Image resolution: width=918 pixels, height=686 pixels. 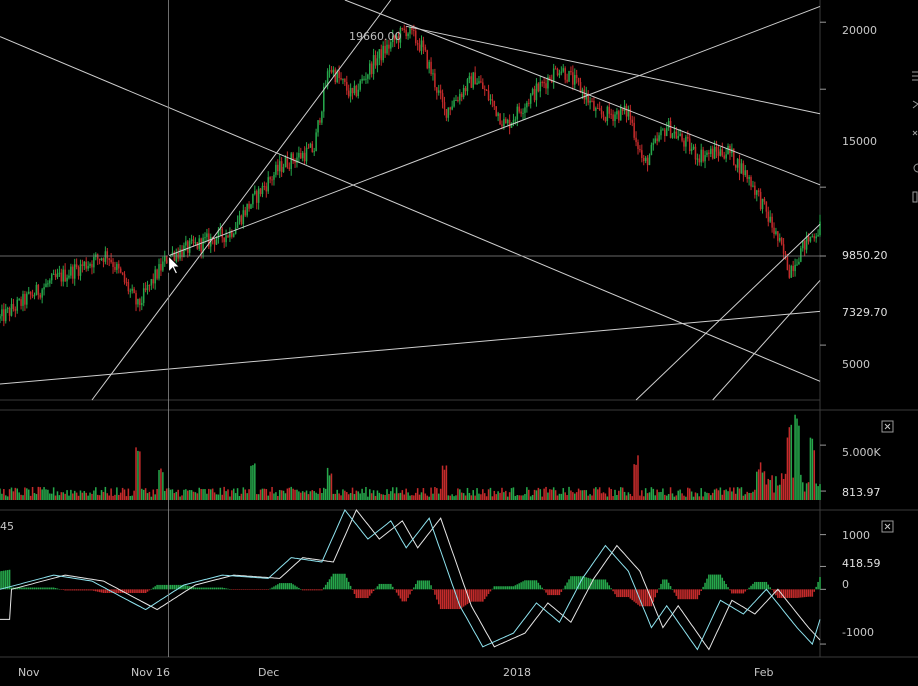 What do you see at coordinates (887, 526) in the screenshot?
I see `close-macd-pane-button` at bounding box center [887, 526].